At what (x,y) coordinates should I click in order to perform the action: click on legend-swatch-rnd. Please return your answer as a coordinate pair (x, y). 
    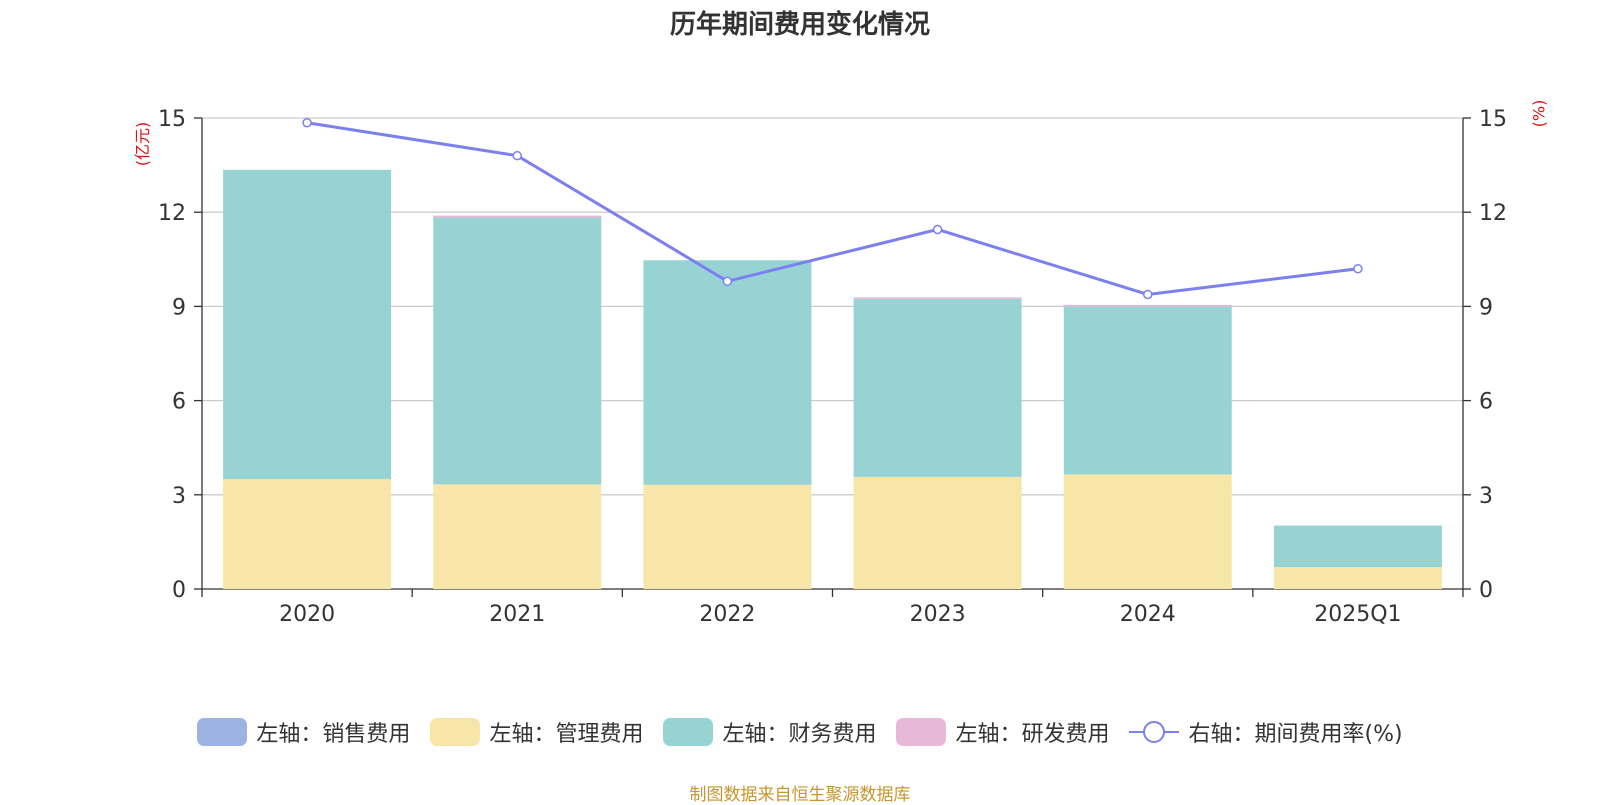
    Looking at the image, I should click on (921, 732).